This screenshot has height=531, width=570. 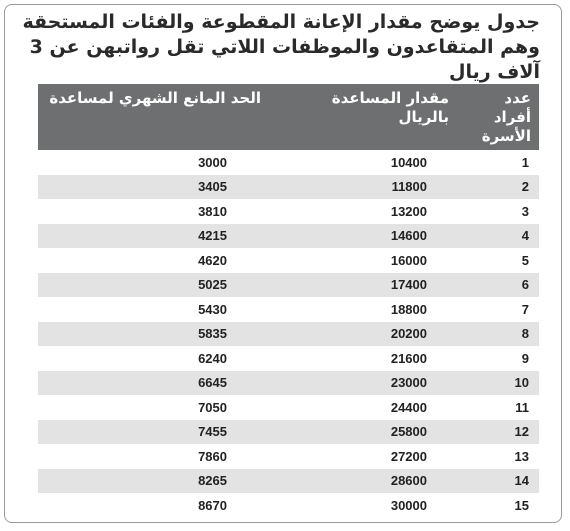 What do you see at coordinates (363, 162) in the screenshot?
I see `cell-assistance-amount: 10400` at bounding box center [363, 162].